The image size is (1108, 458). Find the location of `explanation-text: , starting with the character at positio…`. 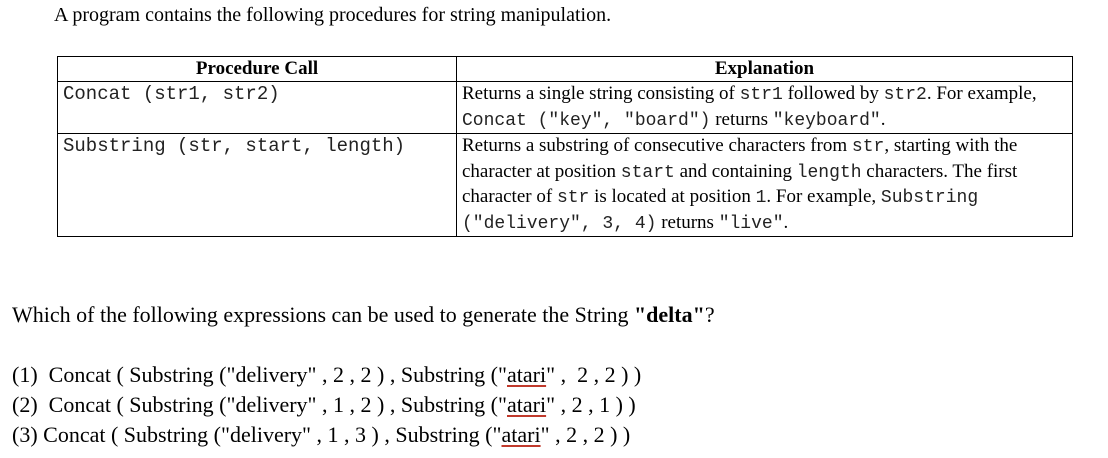

explanation-text: , starting with the character at positio… is located at coordinates (740, 158).